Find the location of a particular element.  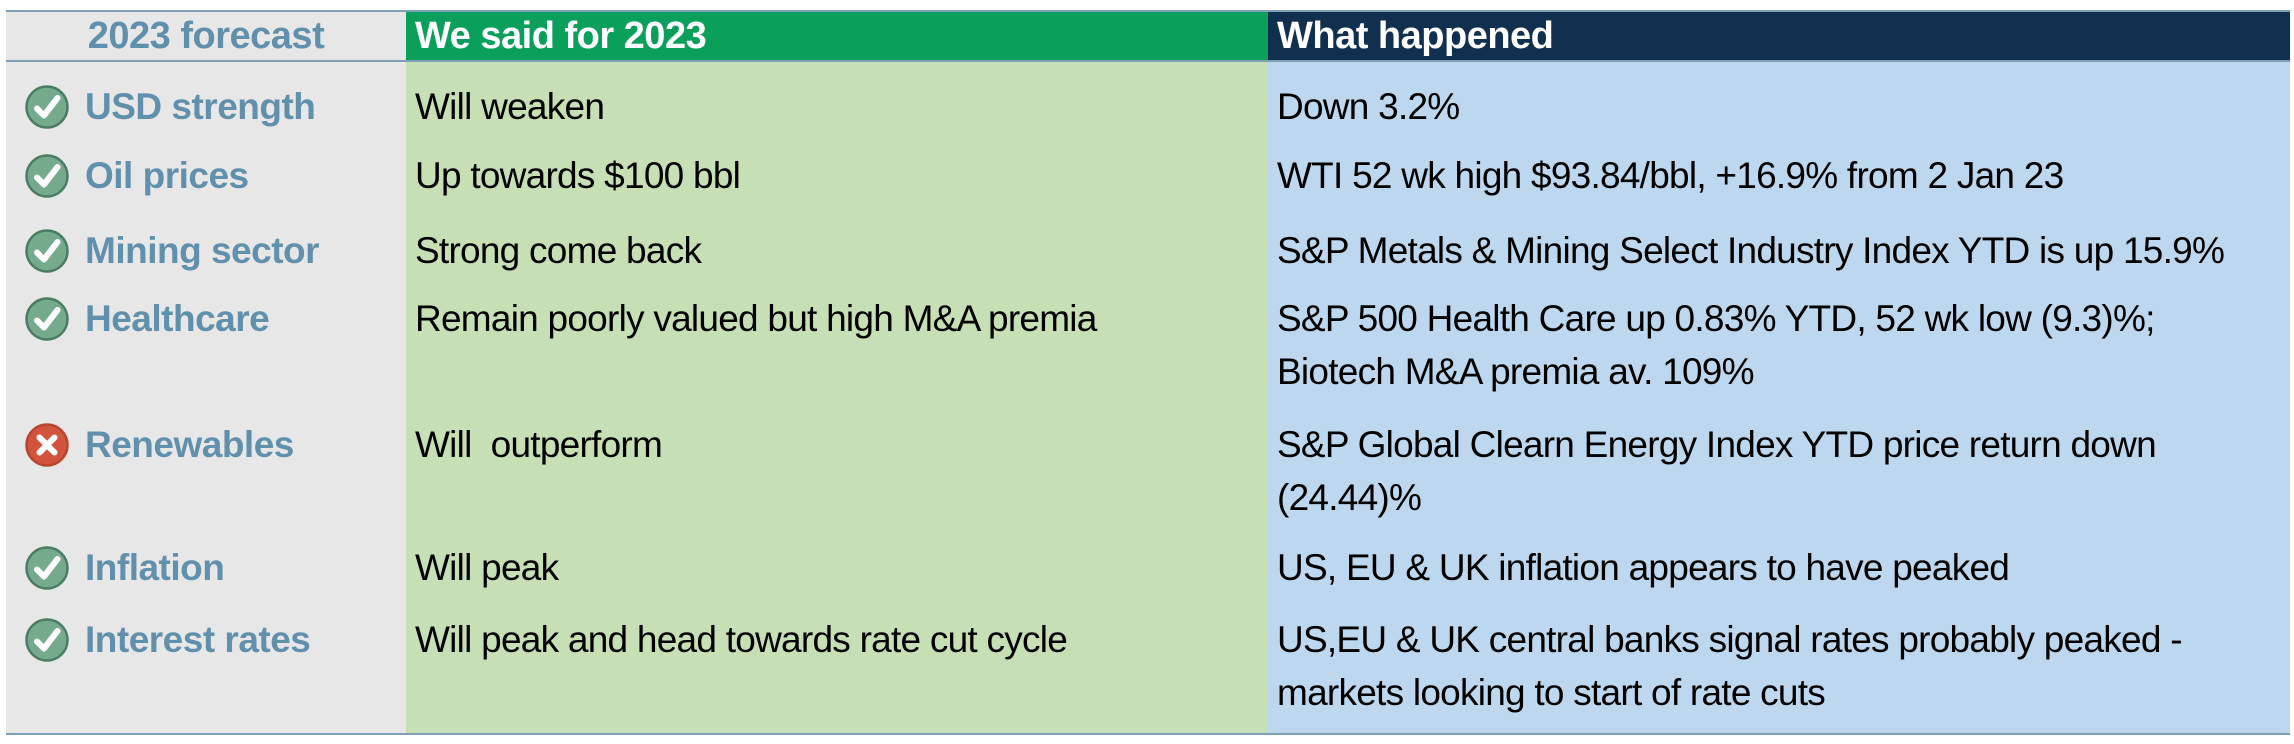

topic-label: Interest rates is located at coordinates (198, 639).